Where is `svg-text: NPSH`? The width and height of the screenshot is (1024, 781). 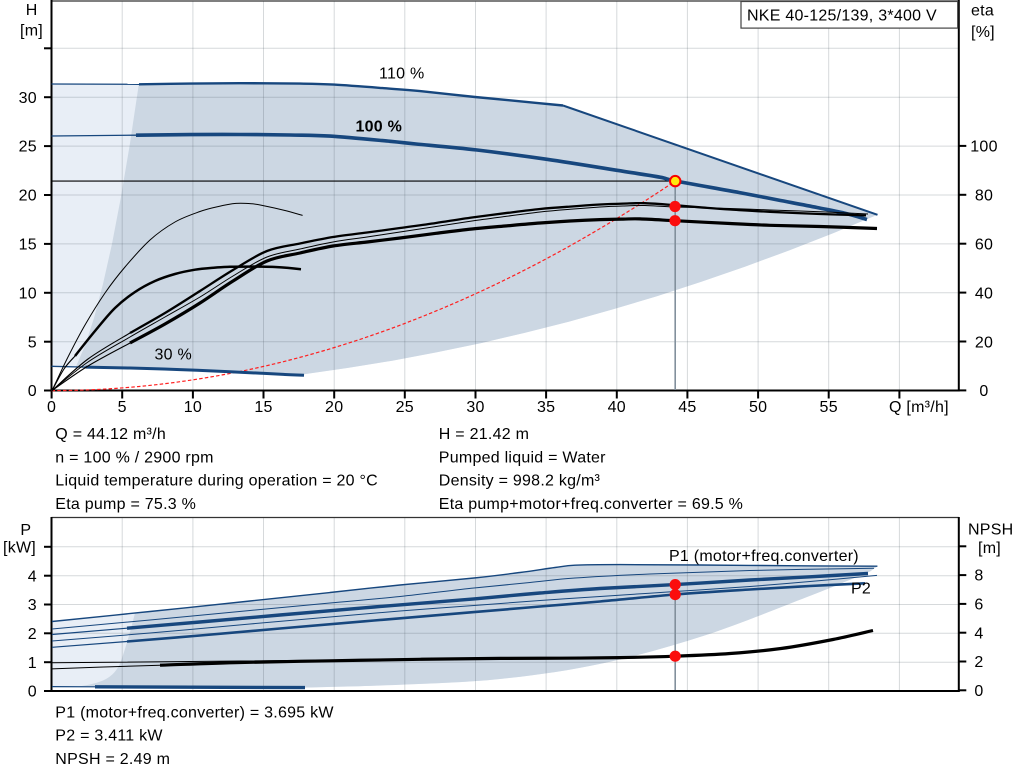
svg-text: NPSH is located at coordinates (990, 530).